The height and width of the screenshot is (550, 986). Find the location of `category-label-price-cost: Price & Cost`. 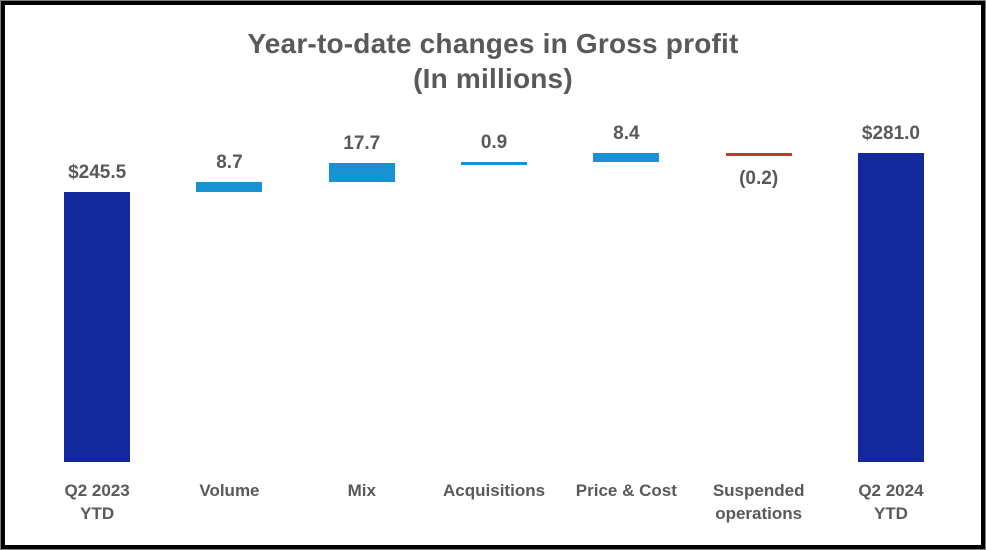

category-label-price-cost: Price & Cost is located at coordinates (626, 490).